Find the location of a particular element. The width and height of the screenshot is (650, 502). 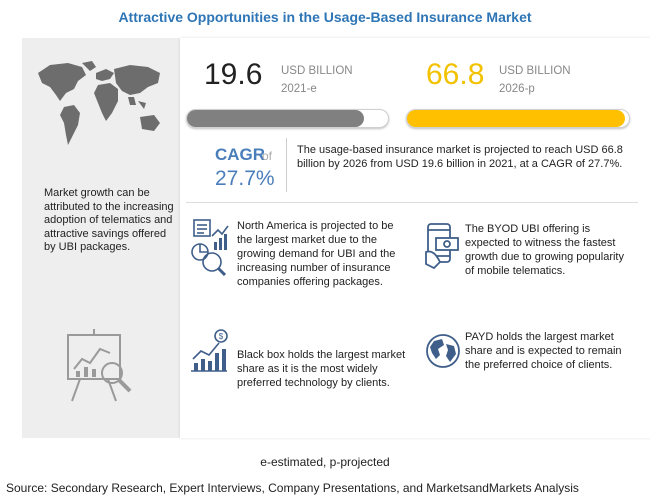

cagr-value: 27.7% is located at coordinates (245, 178).